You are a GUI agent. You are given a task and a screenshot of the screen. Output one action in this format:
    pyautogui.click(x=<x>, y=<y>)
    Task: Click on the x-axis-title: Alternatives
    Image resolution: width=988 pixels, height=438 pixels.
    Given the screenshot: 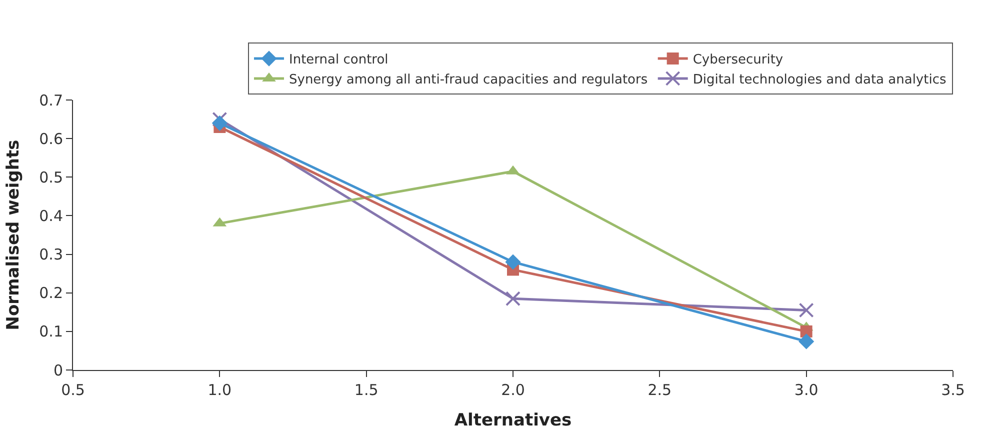 What is the action you would take?
    pyautogui.click(x=513, y=420)
    